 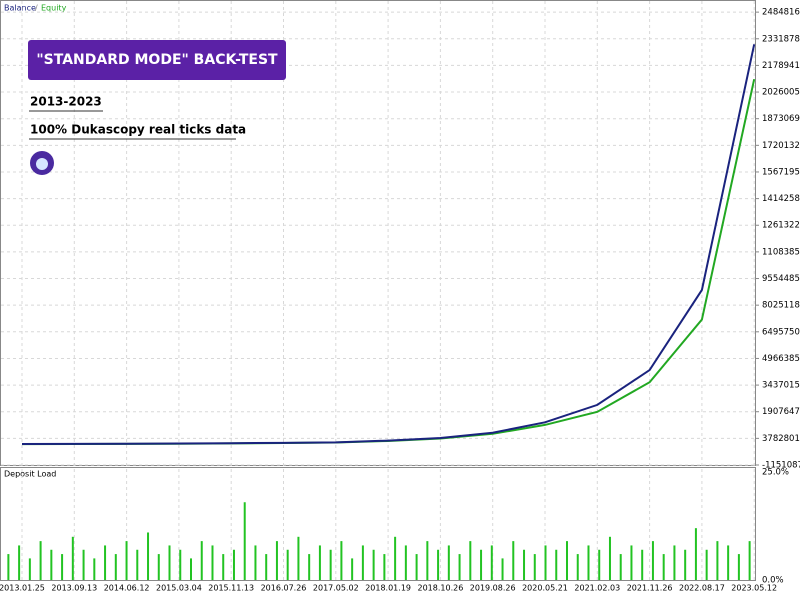 What do you see at coordinates (336, 588) in the screenshot?
I see `x-tick-label: 2017.05.02` at bounding box center [336, 588].